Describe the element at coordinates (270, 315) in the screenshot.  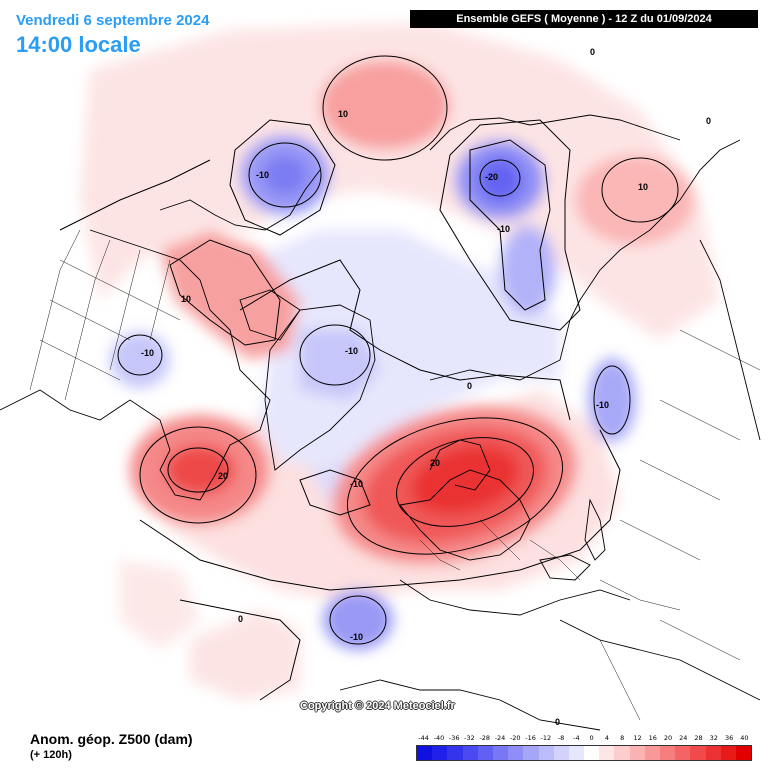
I see `coast-arctic-islands` at that location.